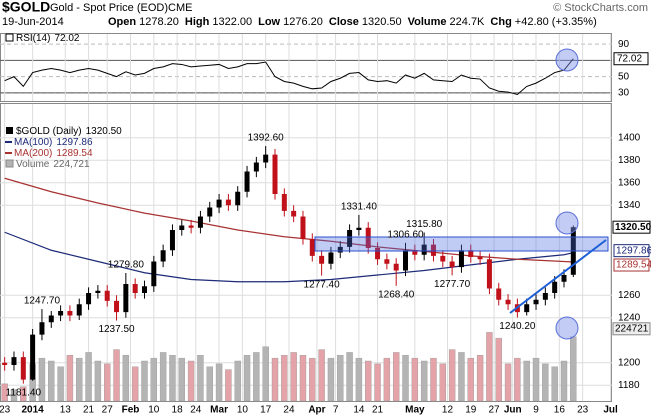  Describe the element at coordinates (131, 410) in the screenshot. I see `x-tick-label: Feb` at that location.